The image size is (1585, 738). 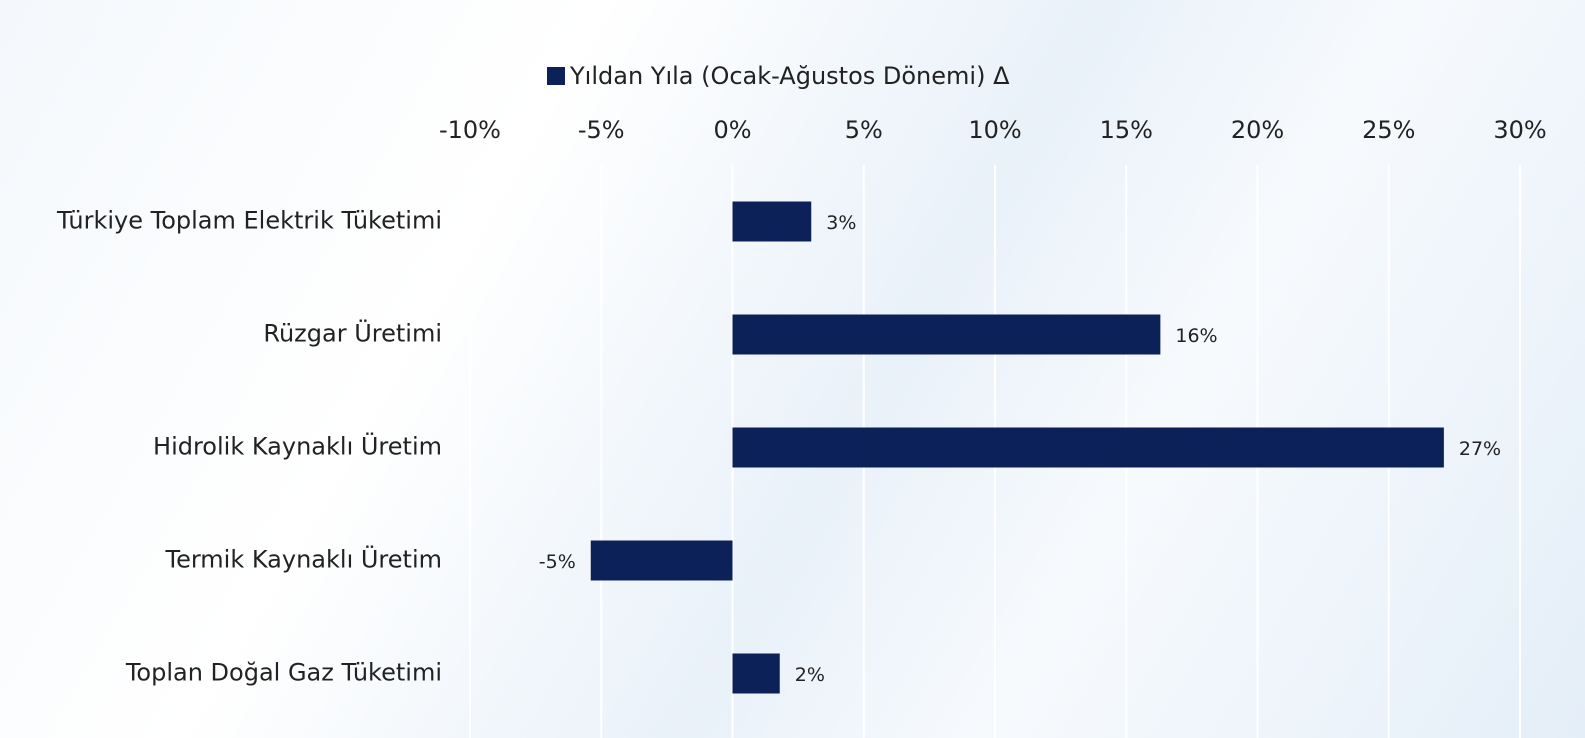 I want to click on legend-swatch, so click(x=556, y=76).